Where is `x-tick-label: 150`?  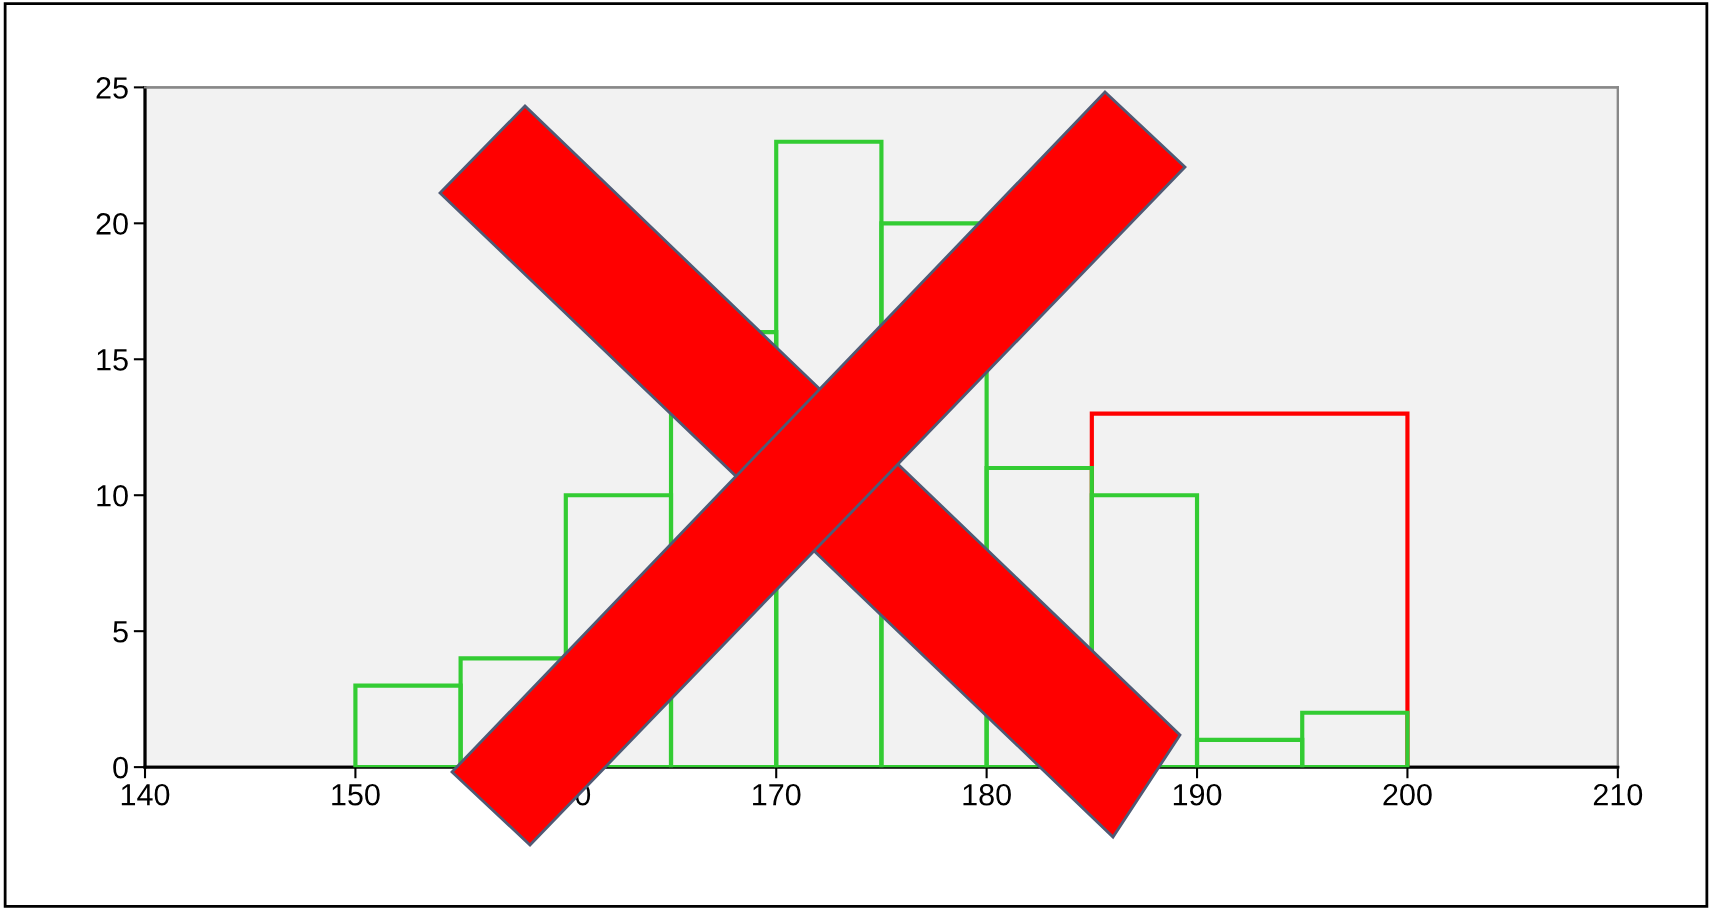
x-tick-label: 150 is located at coordinates (356, 794).